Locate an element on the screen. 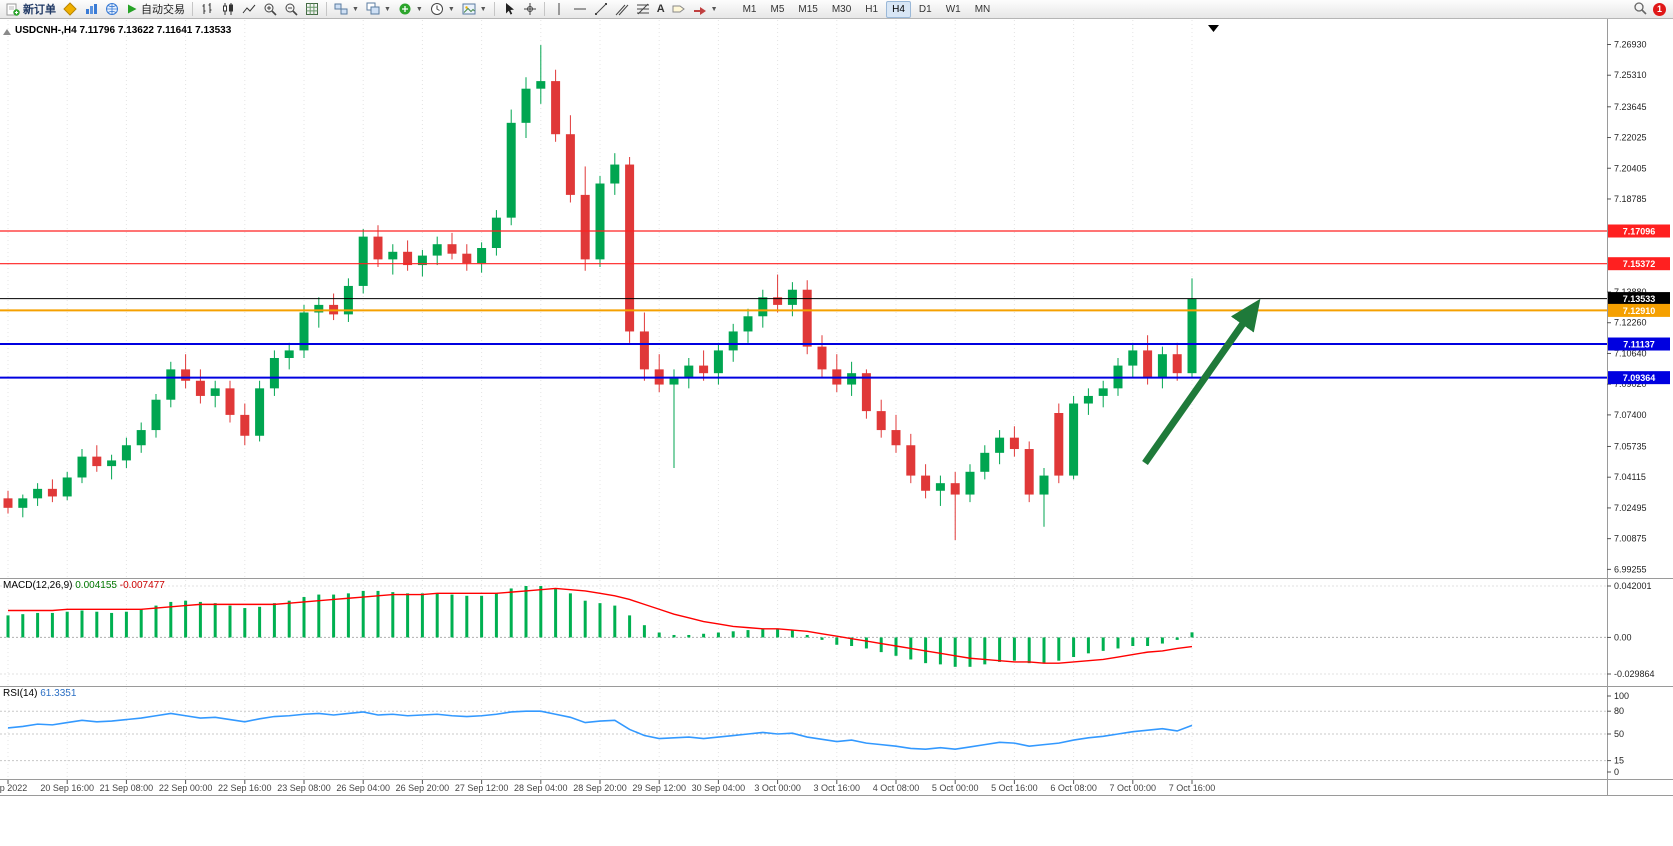 The image size is (1673, 846). bar-chart-type-button is located at coordinates (207, 9).